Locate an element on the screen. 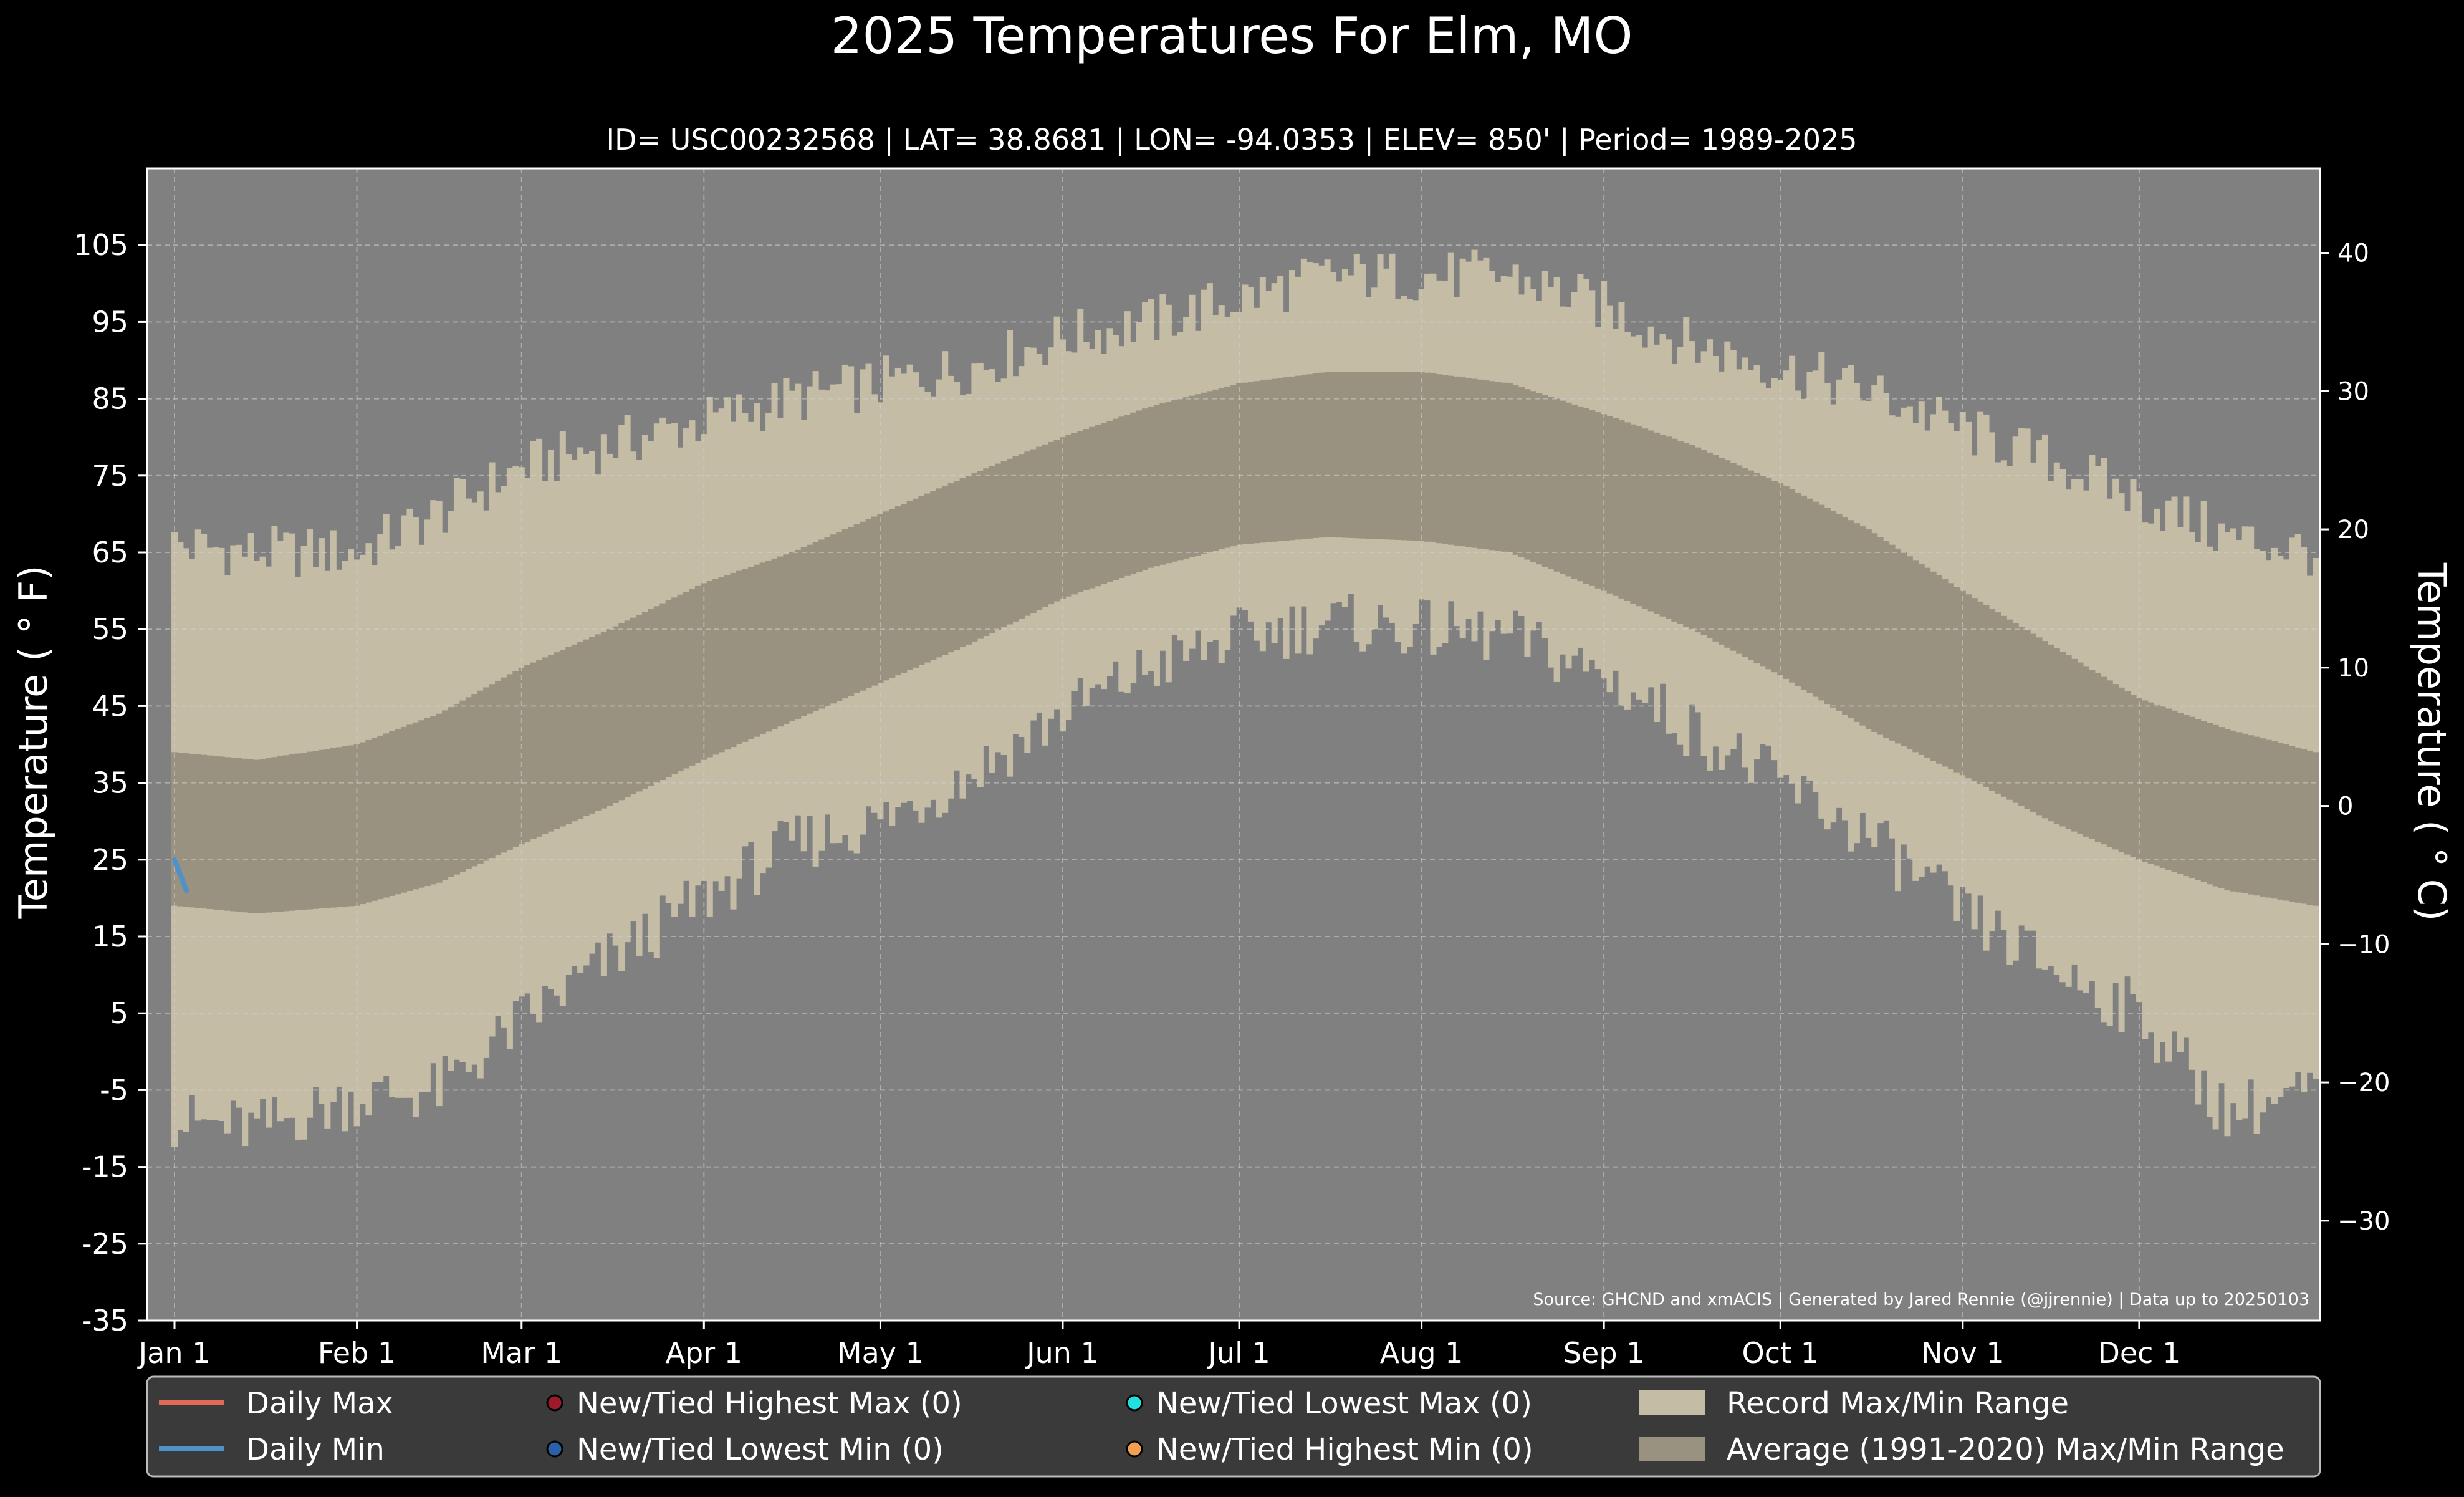 The width and height of the screenshot is (2464, 1497). y-tick-label: 55 is located at coordinates (110, 629).